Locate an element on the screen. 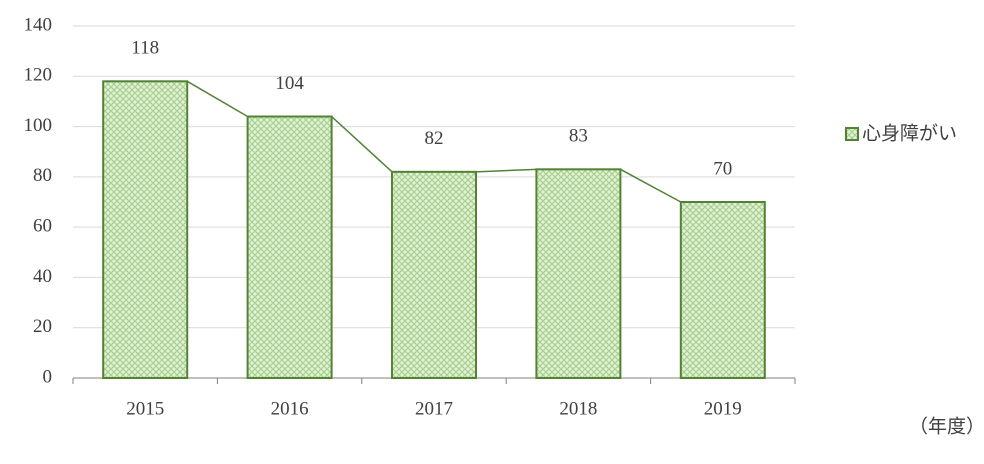  x-tick-label: 2015 is located at coordinates (145, 408).